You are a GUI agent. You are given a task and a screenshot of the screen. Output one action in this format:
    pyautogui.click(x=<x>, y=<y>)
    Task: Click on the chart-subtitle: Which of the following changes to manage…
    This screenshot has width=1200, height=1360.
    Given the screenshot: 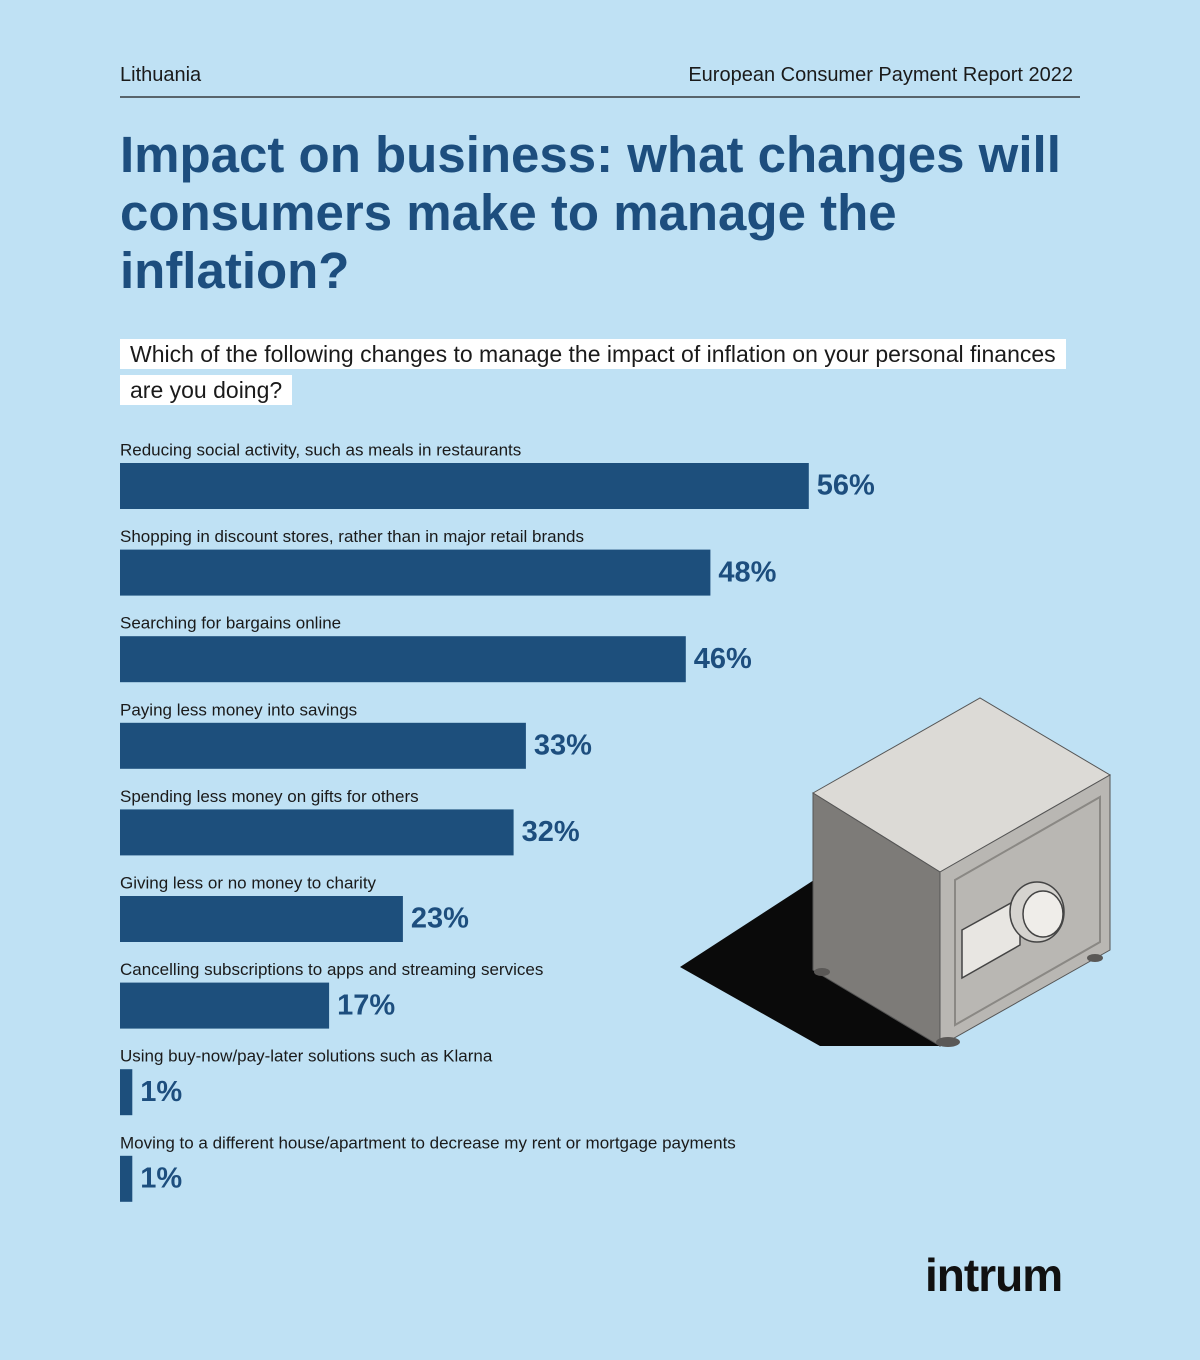 What is the action you would take?
    pyautogui.click(x=593, y=372)
    